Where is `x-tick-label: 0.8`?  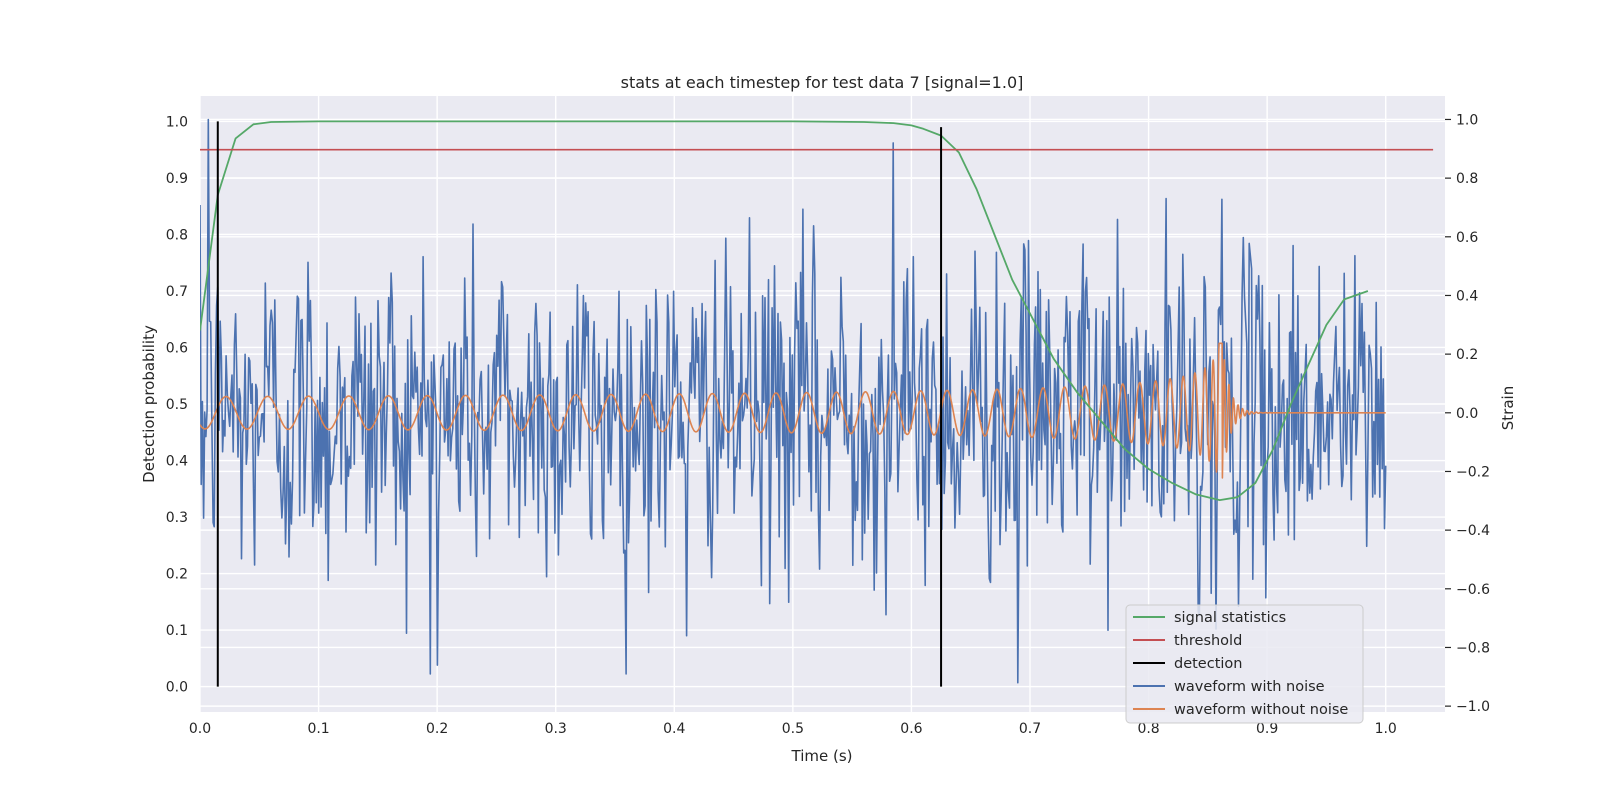 x-tick-label: 0.8 is located at coordinates (1148, 729).